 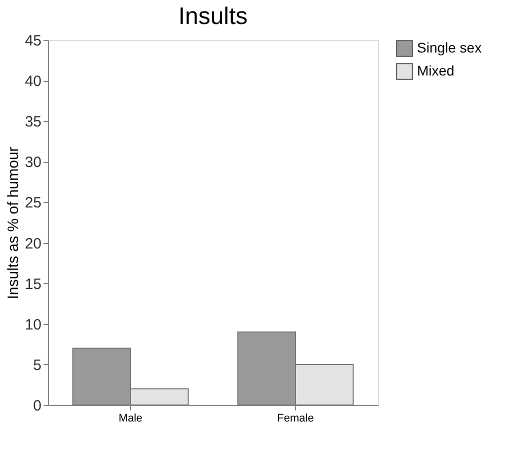 I want to click on y-tick-label: 15, so click(x=33, y=284).